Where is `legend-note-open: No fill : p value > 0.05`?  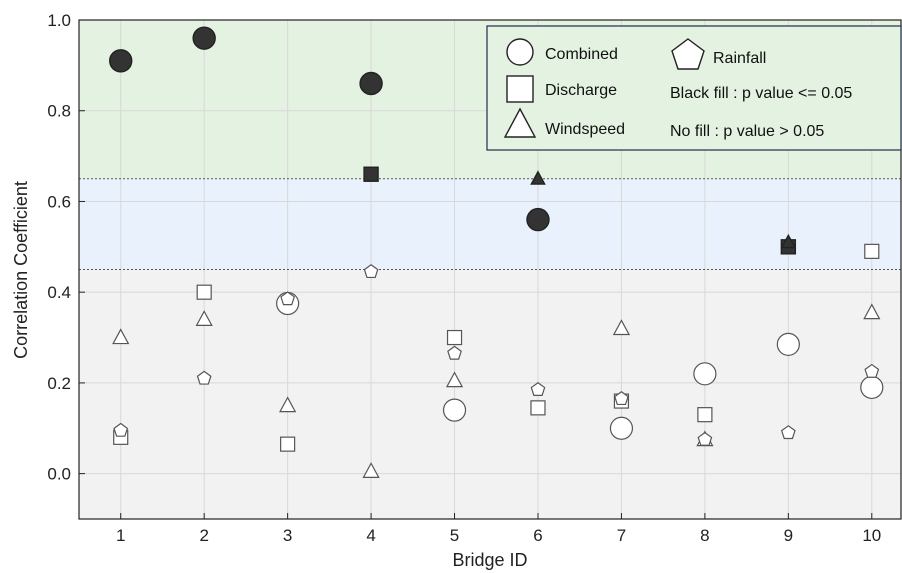 legend-note-open: No fill : p value > 0.05 is located at coordinates (747, 131).